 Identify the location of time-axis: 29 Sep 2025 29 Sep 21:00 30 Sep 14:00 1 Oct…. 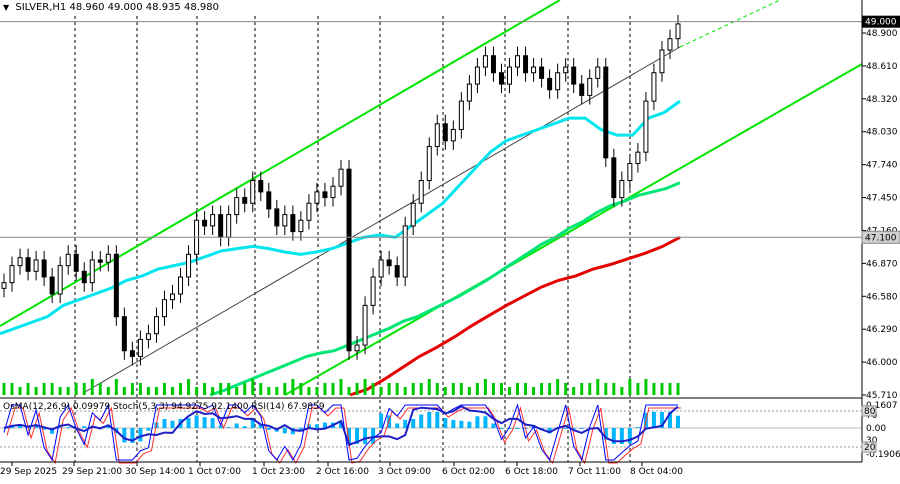
(341, 469).